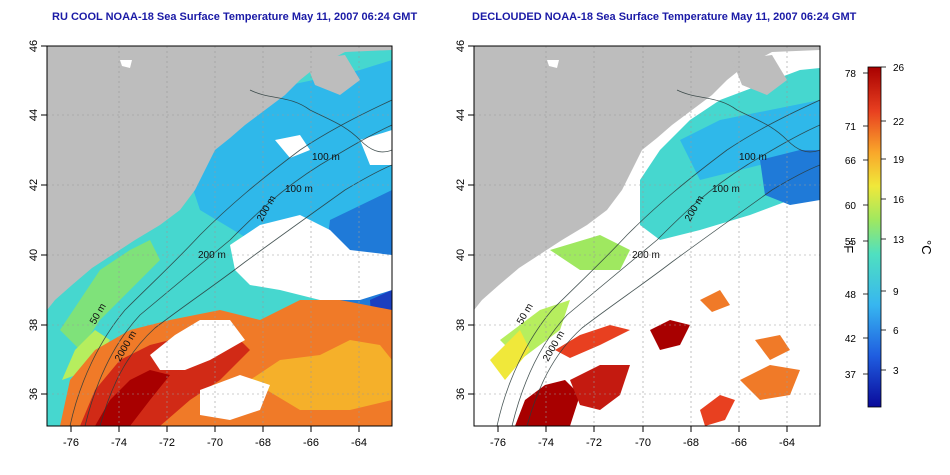  I want to click on temperature-colorbar, so click(874, 237).